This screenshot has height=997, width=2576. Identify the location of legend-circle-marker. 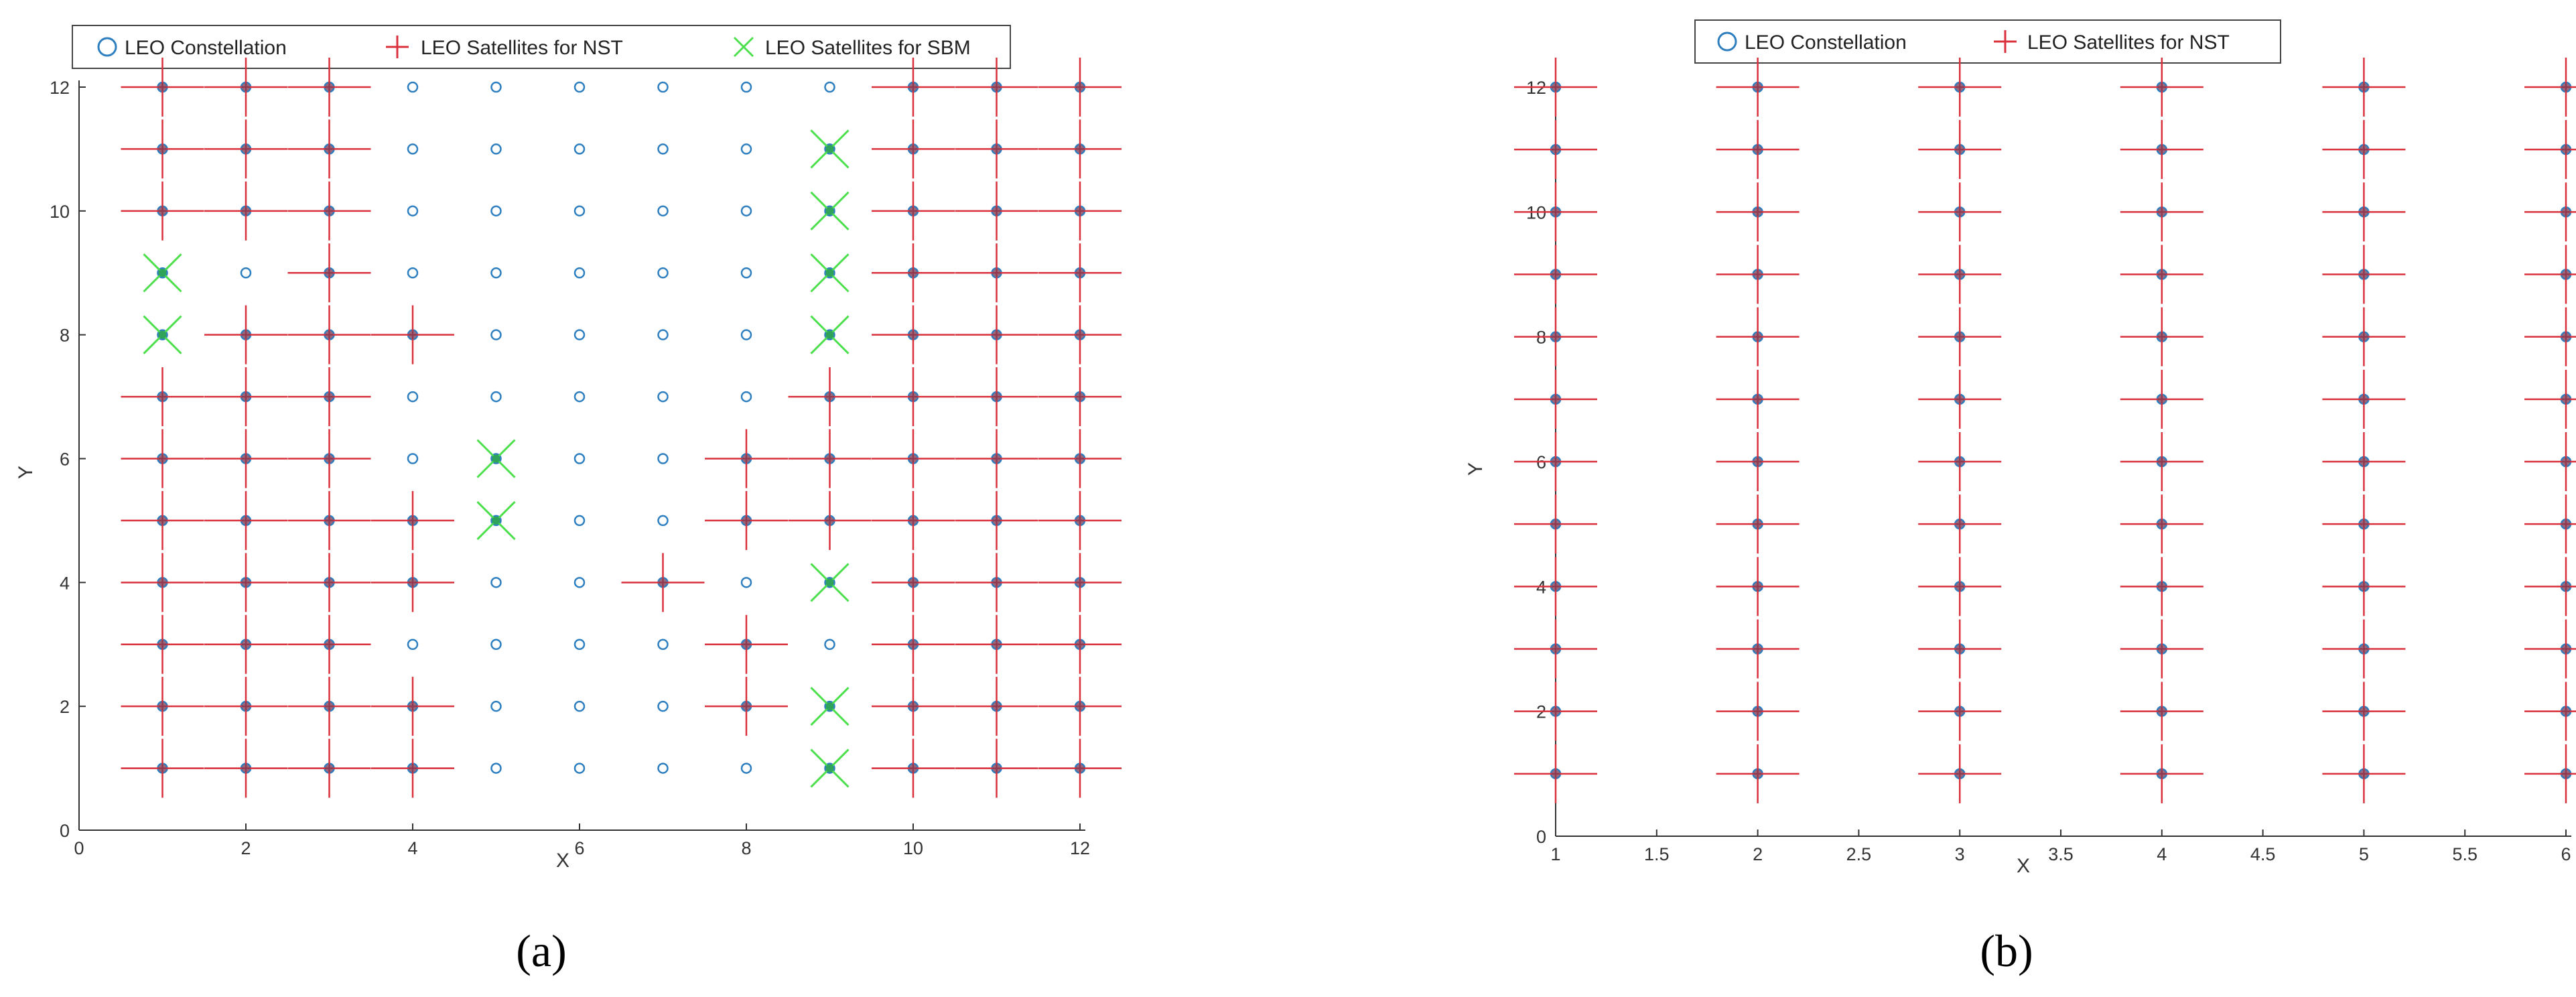
(1727, 41).